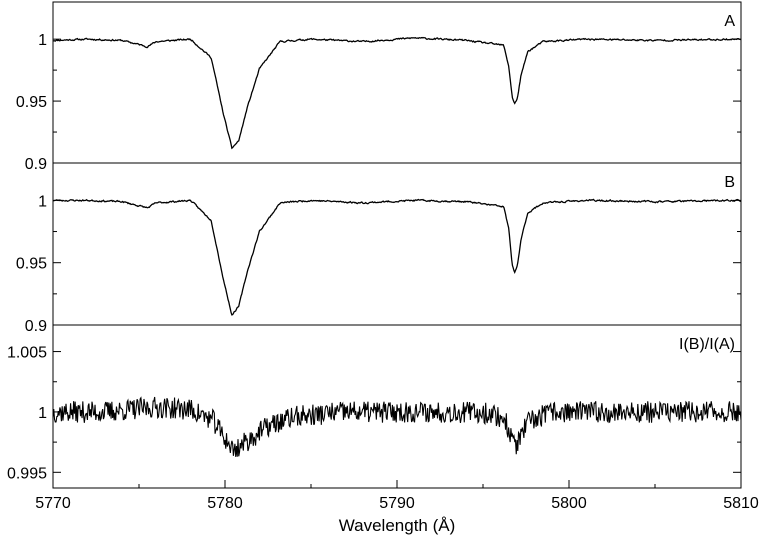  Describe the element at coordinates (397, 426) in the screenshot. I see `panel-ratio-line` at that location.